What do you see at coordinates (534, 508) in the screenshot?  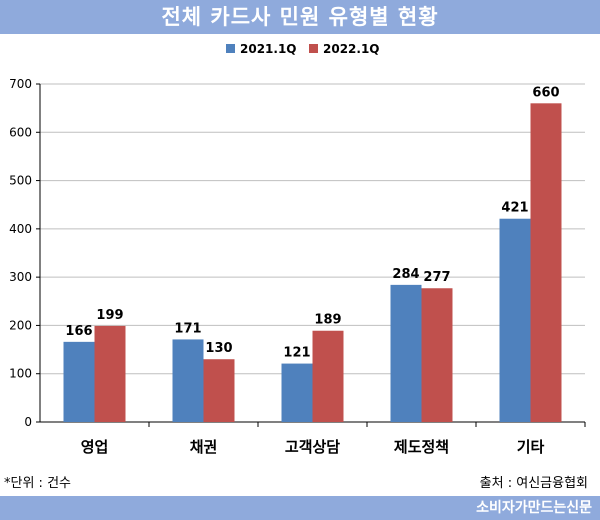 I see `brand-label: 소비자가만드는신문` at bounding box center [534, 508].